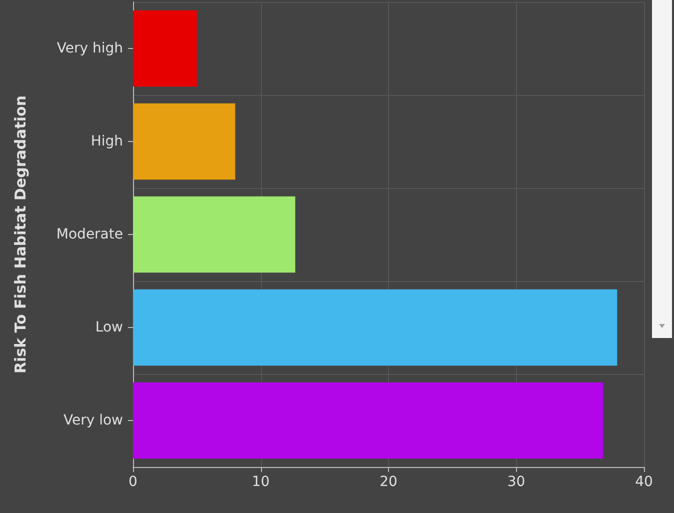 The height and width of the screenshot is (513, 674). Describe the element at coordinates (133, 482) in the screenshot. I see `x-tick-label: 0` at that location.